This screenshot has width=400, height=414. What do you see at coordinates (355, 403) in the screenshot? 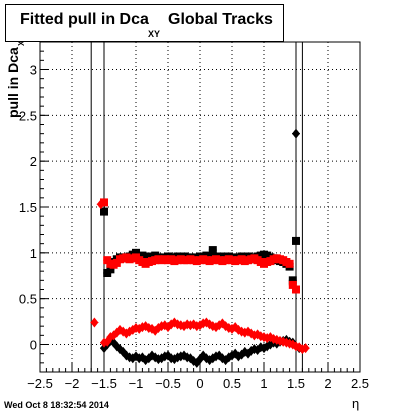
I see `x-axis-label: η` at bounding box center [355, 403].